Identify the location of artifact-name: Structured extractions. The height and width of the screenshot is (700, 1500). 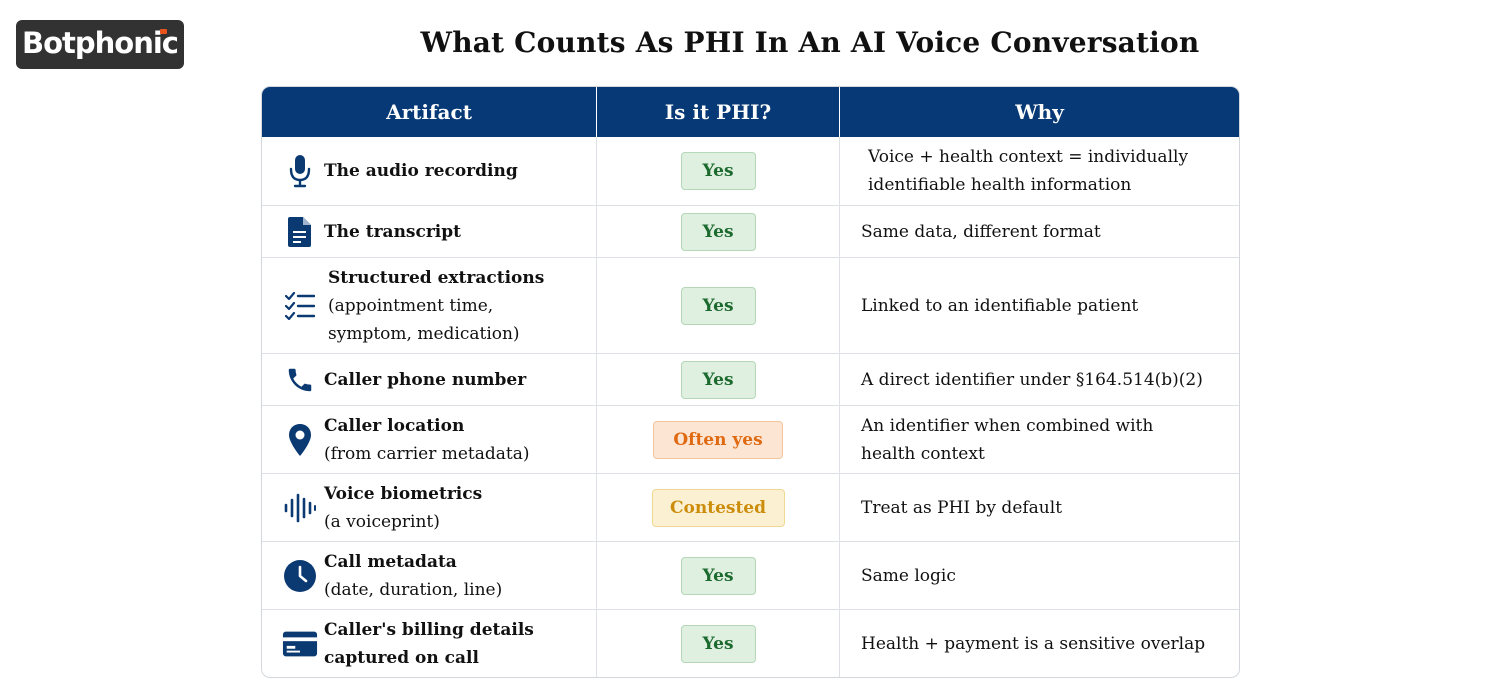
(436, 277).